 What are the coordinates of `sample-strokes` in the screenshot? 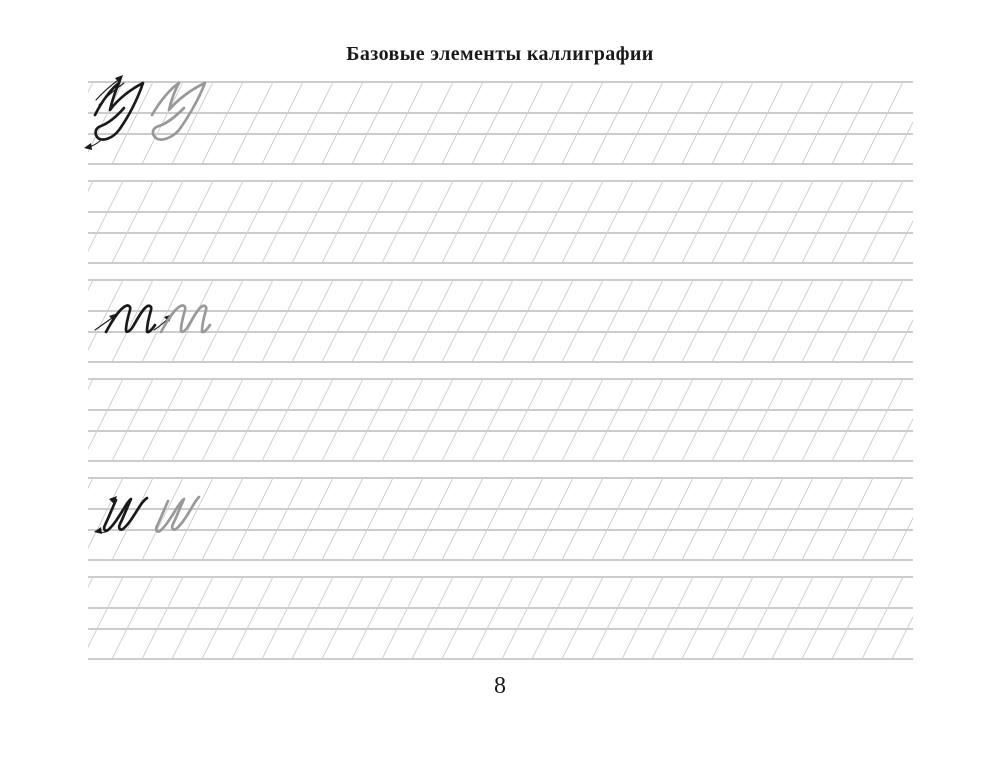 It's located at (148, 304).